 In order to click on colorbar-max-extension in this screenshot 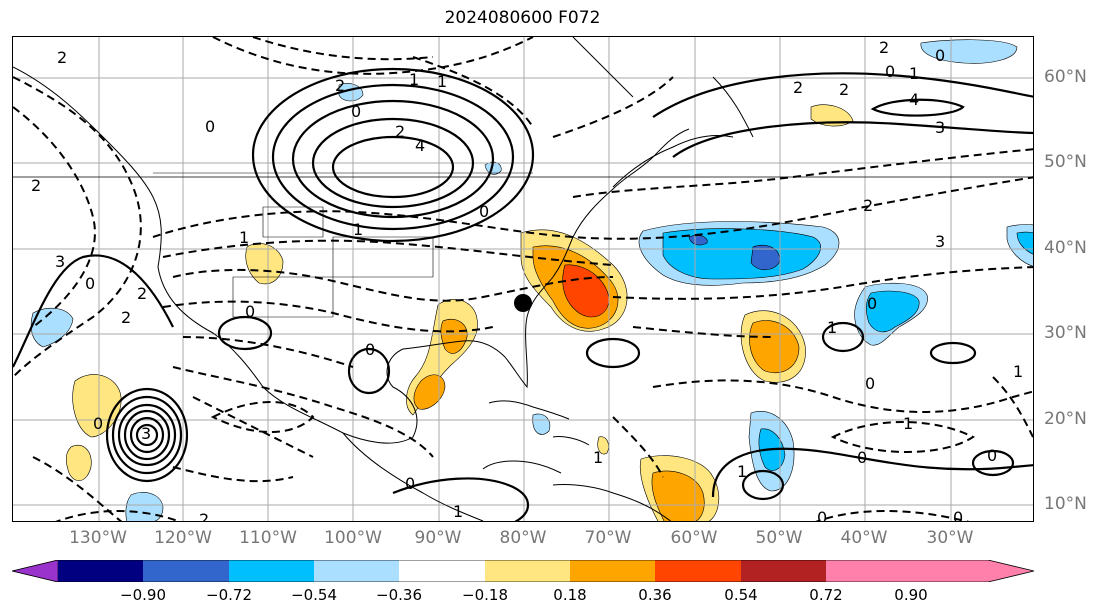, I will do `click(930, 571)`.